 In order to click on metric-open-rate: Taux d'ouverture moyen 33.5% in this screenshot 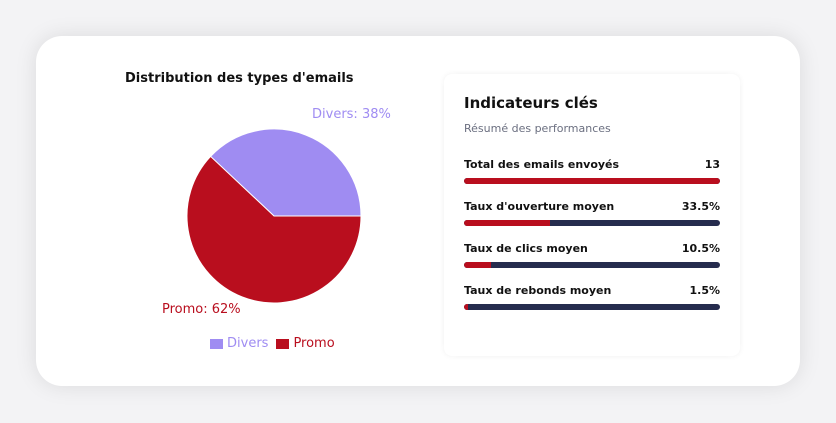, I will do `click(592, 213)`.